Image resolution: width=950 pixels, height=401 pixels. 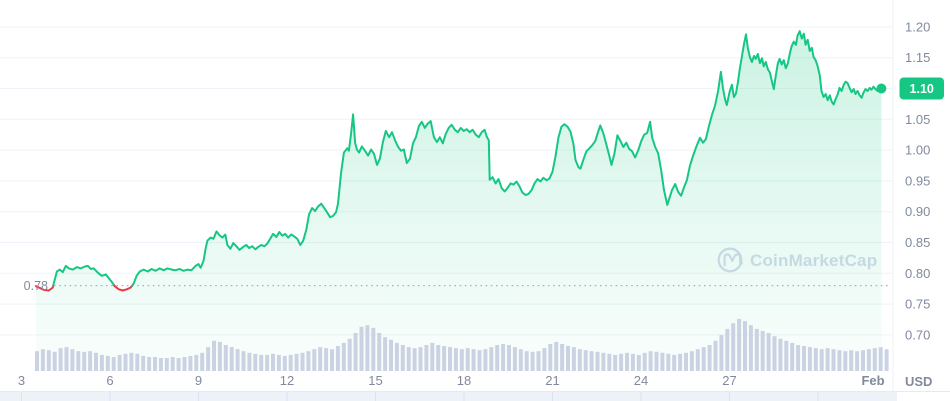 I want to click on y-axis-tick-label: 0.75, so click(x=917, y=304).